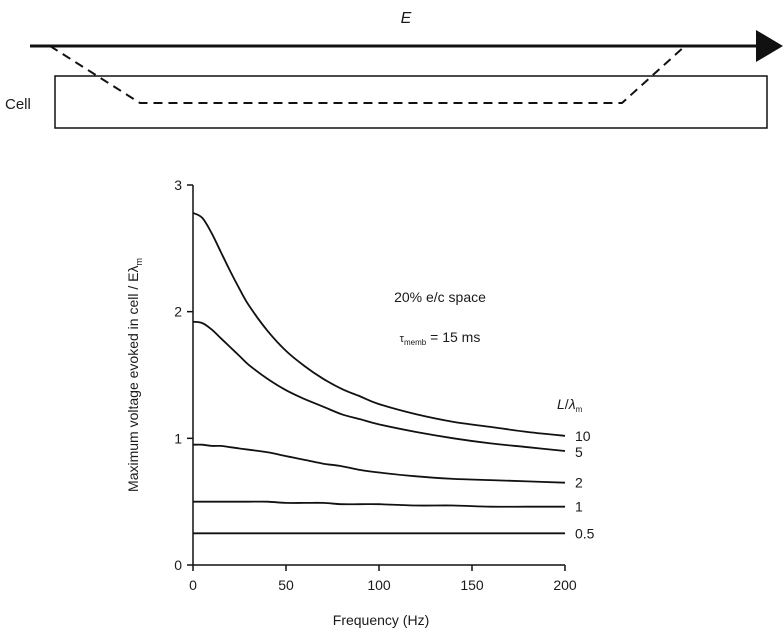 The image size is (783, 637). What do you see at coordinates (585, 485) in the screenshot?
I see `series-labels: 105 2 1 0.5` at bounding box center [585, 485].